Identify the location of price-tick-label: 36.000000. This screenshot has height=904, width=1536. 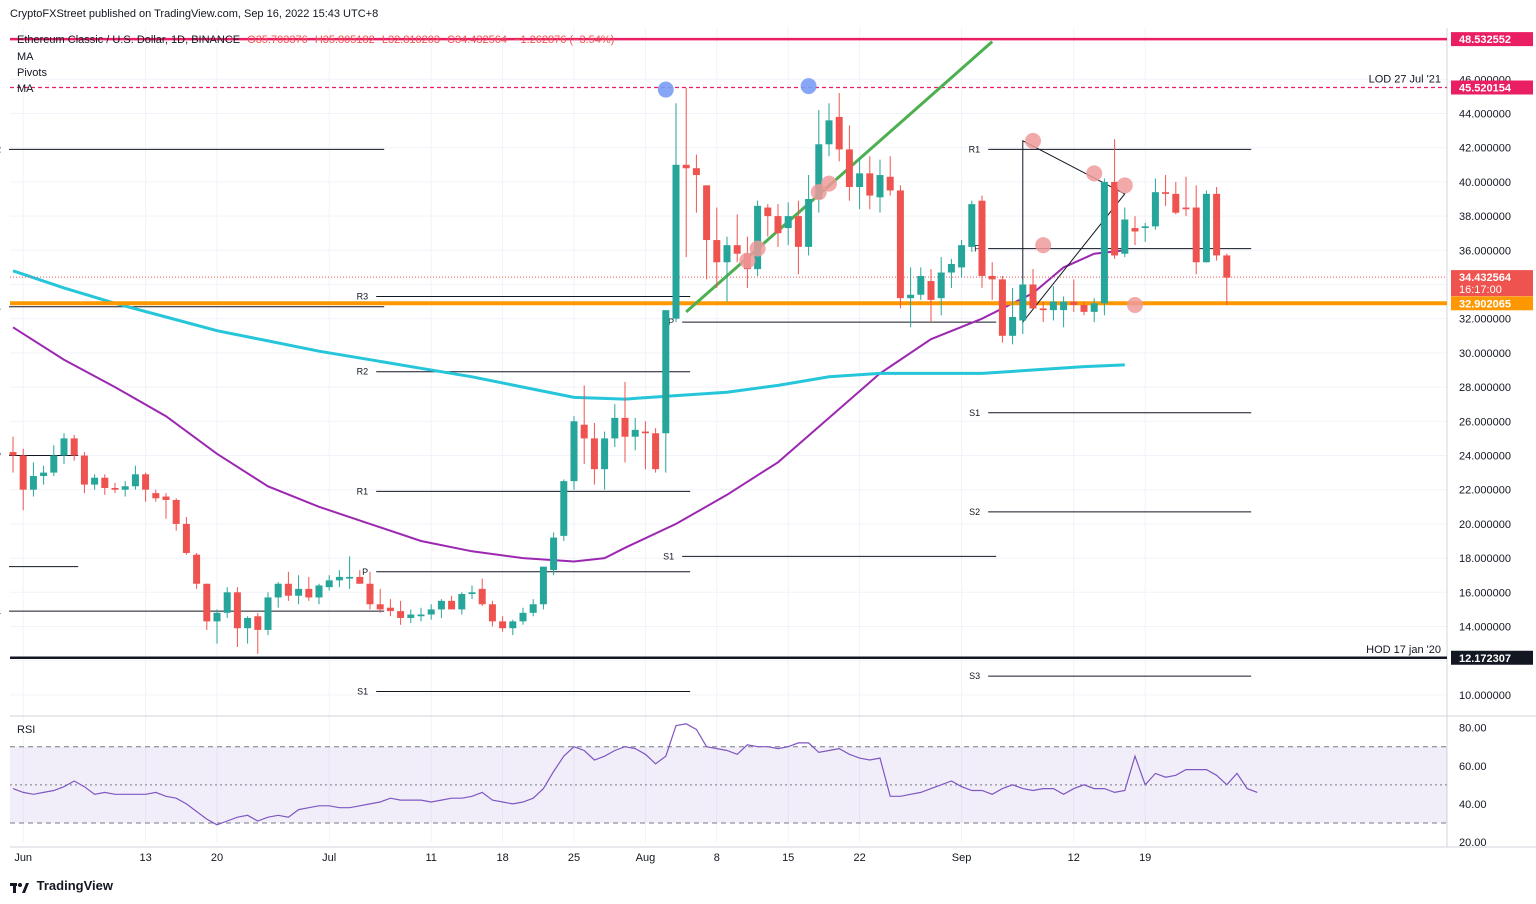
(1485, 251).